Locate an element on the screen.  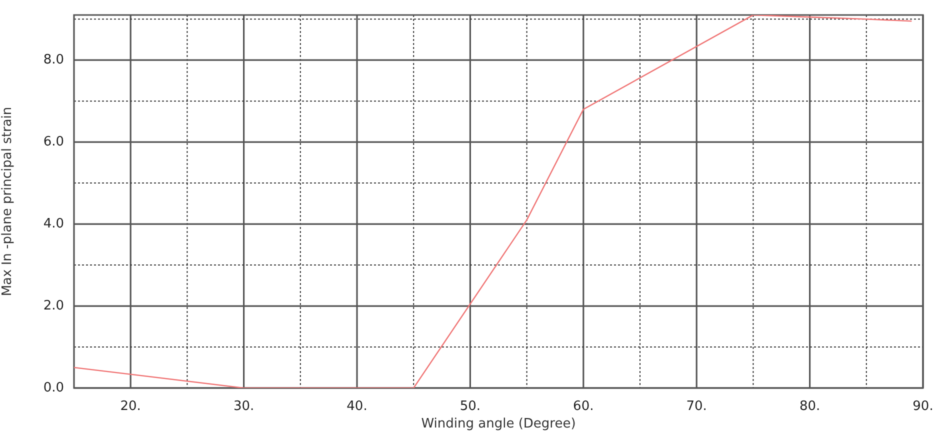
x-tick-label: 80. is located at coordinates (809, 406).